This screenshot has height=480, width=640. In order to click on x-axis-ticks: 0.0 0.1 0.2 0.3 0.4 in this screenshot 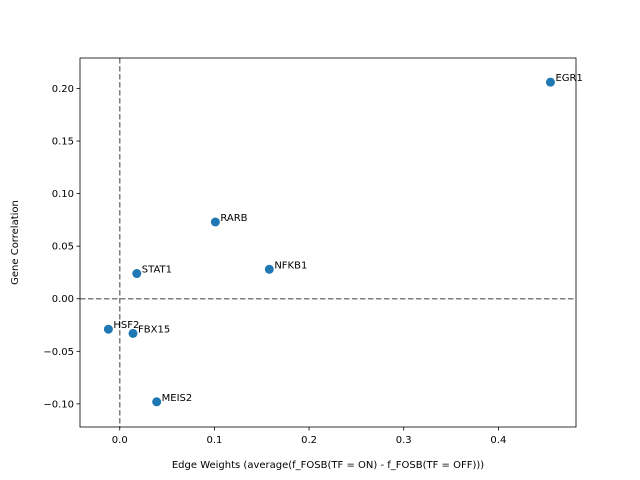, I will do `click(309, 436)`.